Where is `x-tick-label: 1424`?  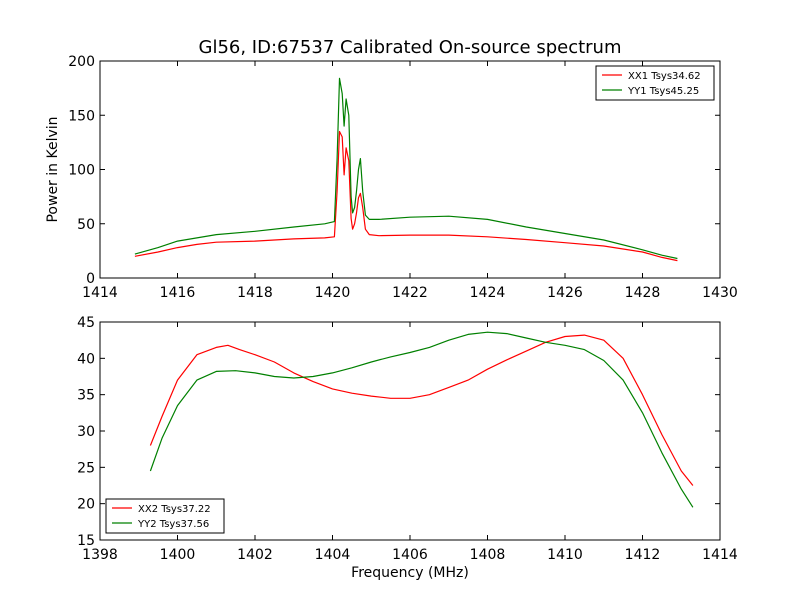 x-tick-label: 1424 is located at coordinates (488, 293).